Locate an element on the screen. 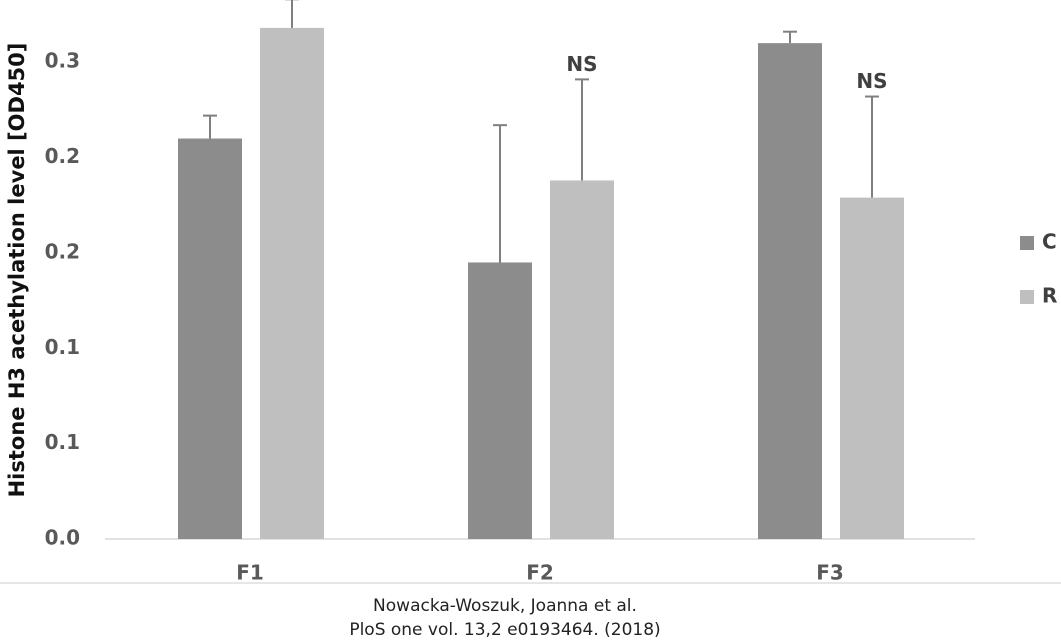 Image resolution: width=1061 pixels, height=644 pixels. legend-label: C is located at coordinates (1049, 242).